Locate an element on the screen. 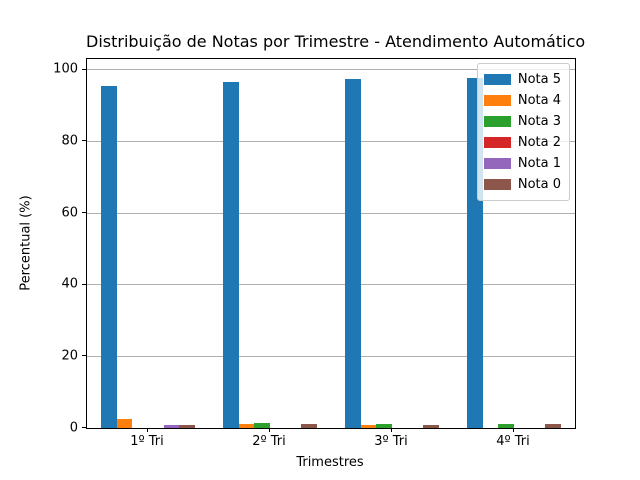  x-axis-label: Trimestres is located at coordinates (330, 462).